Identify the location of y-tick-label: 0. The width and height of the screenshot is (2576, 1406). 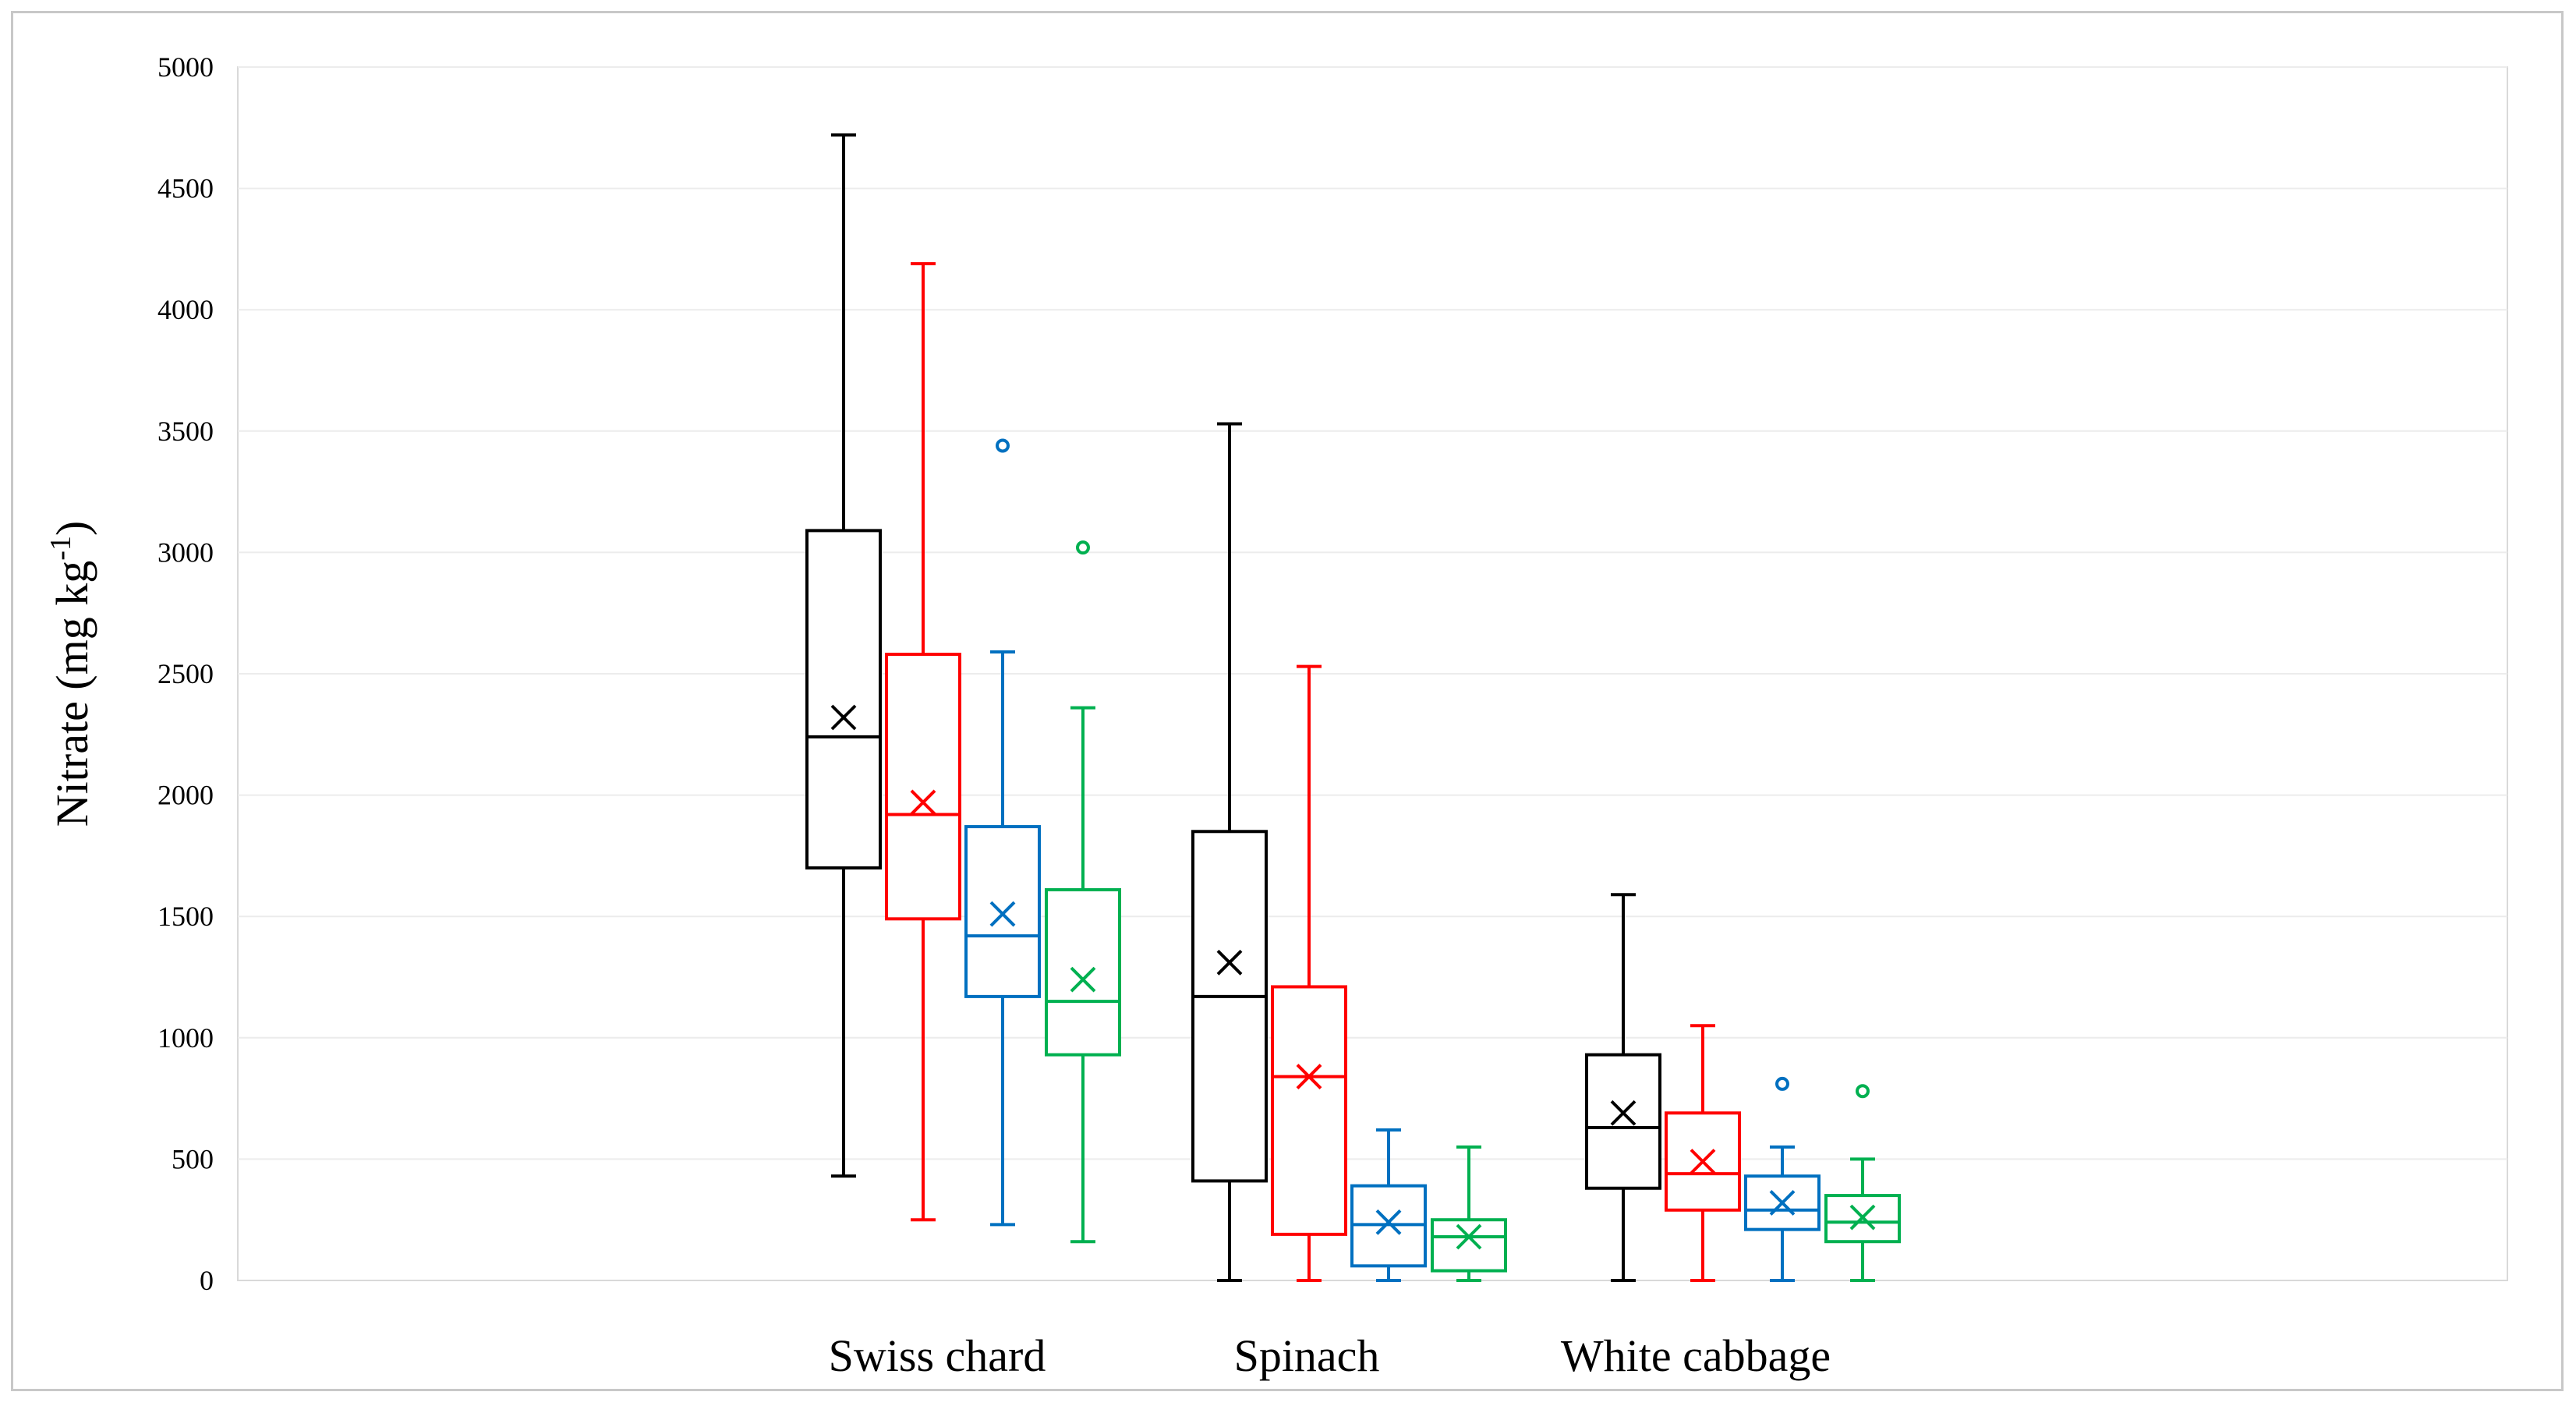
(207, 1280).